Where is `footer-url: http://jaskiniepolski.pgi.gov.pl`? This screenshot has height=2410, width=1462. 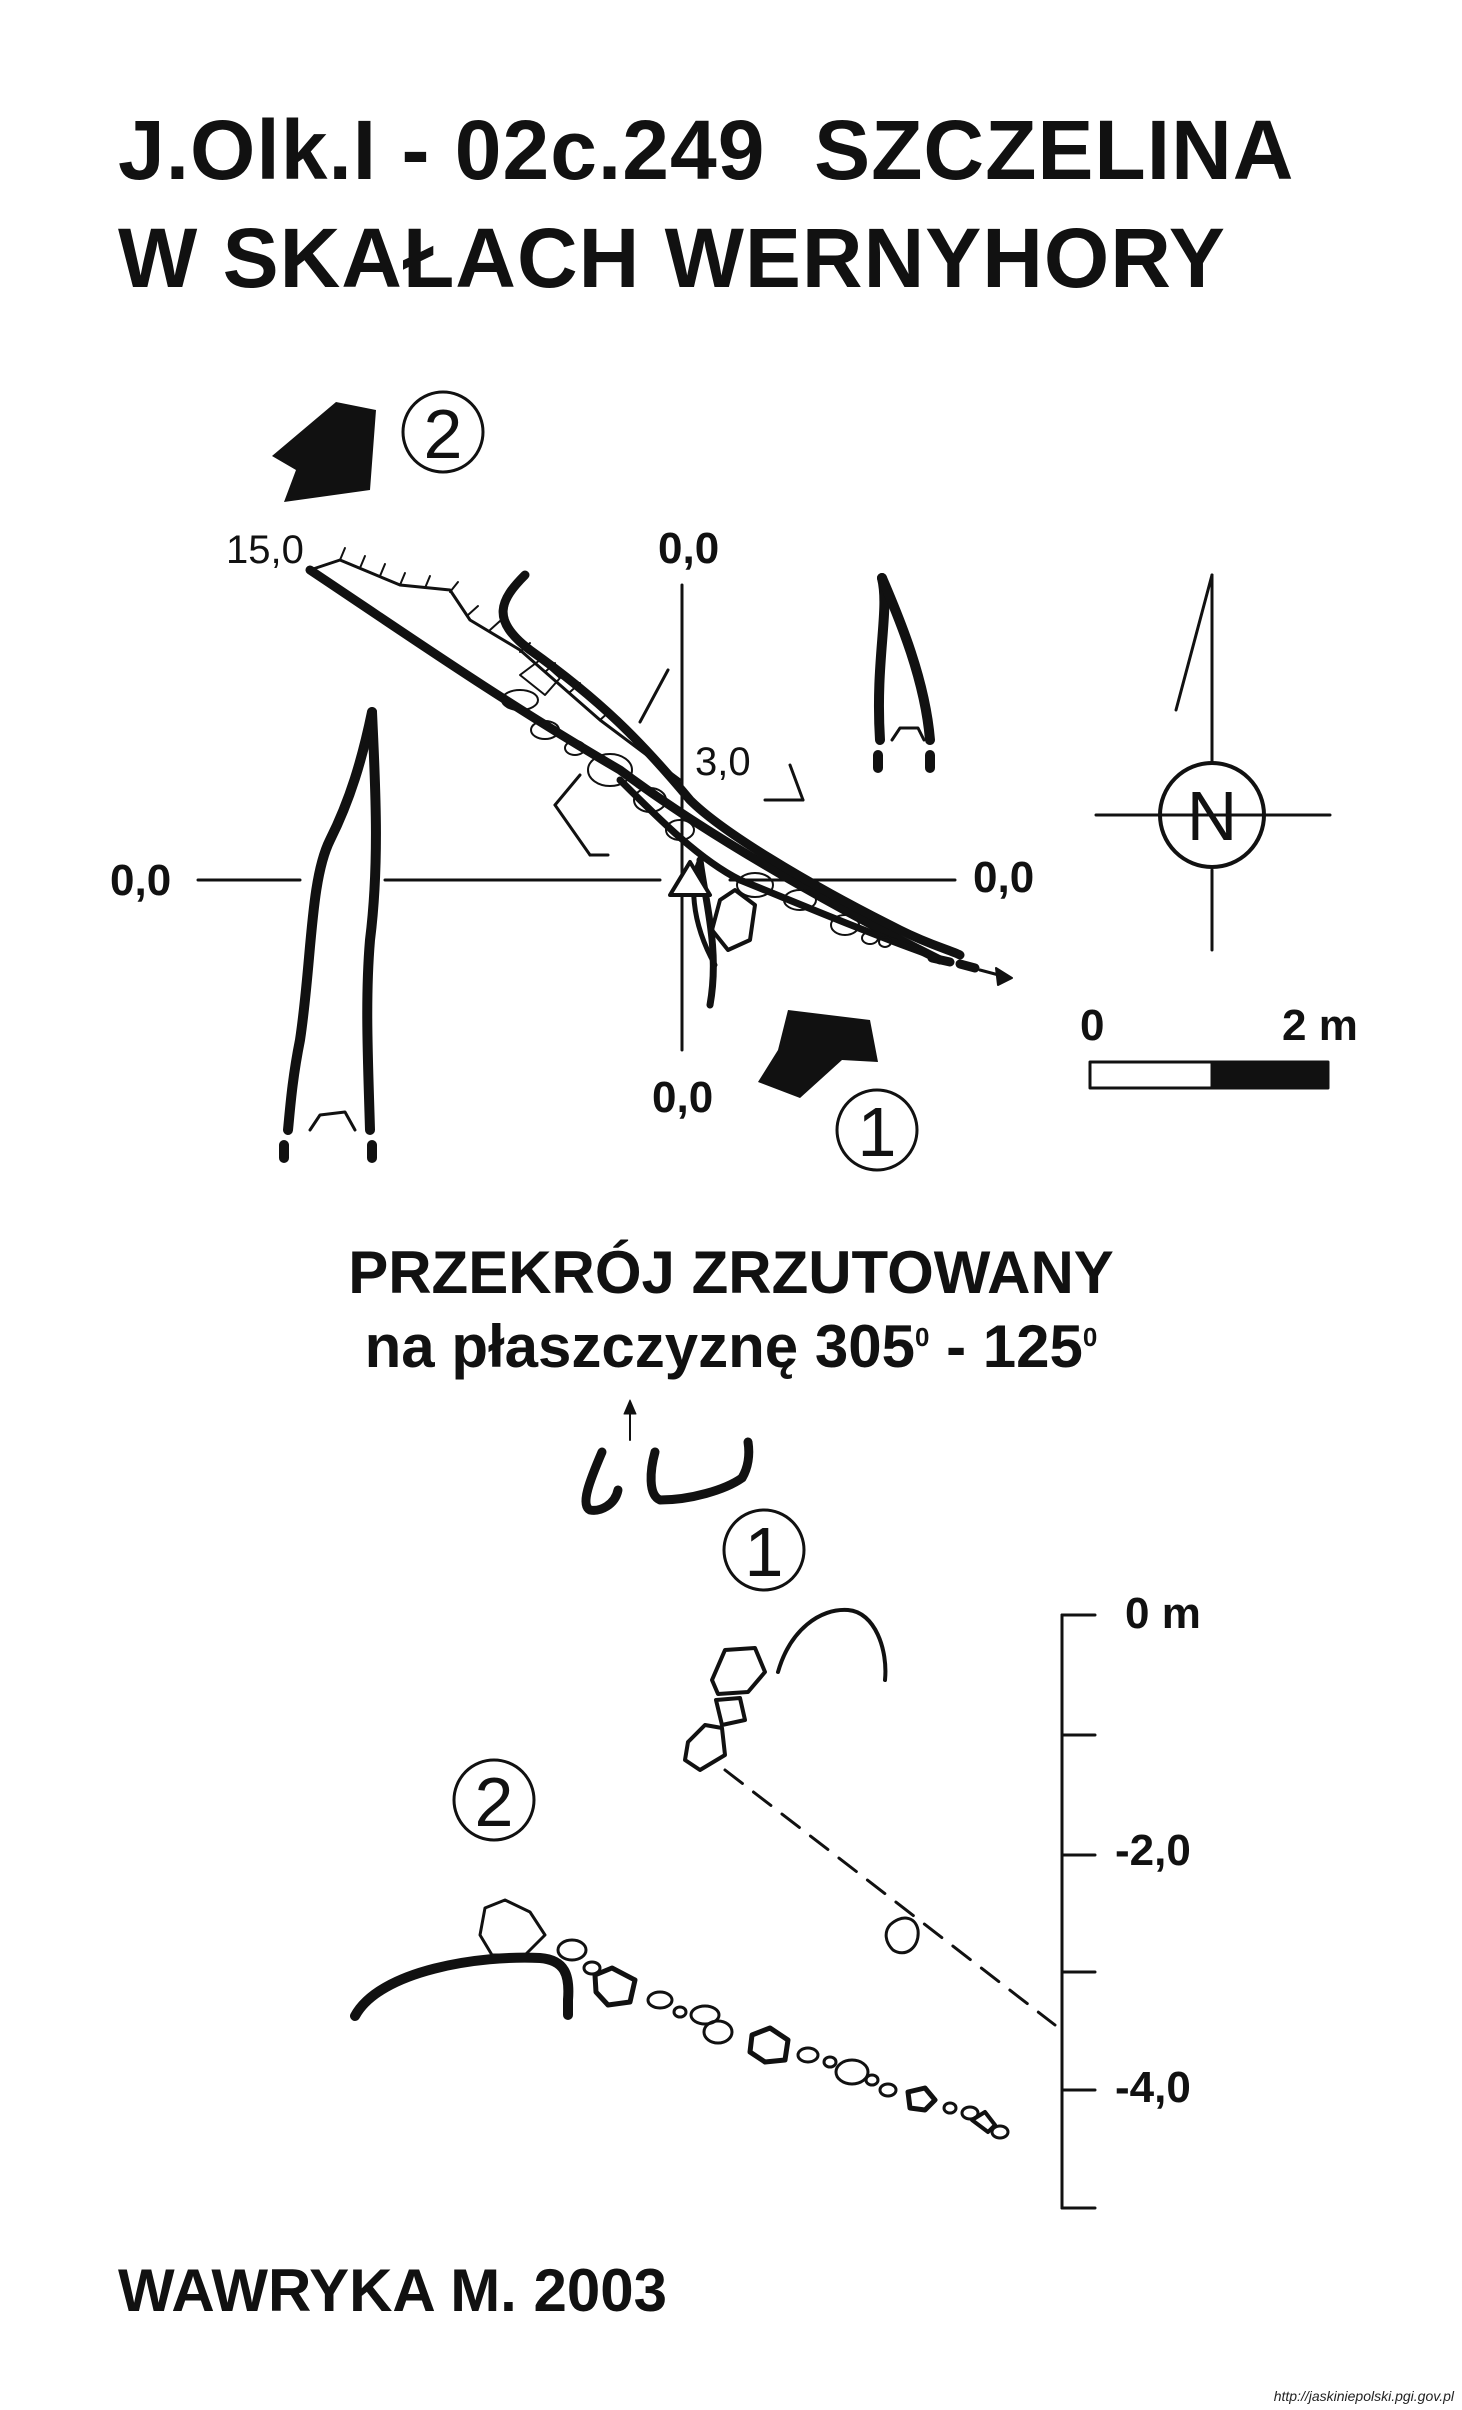 footer-url: http://jaskiniepolski.pgi.gov.pl is located at coordinates (1363, 2396).